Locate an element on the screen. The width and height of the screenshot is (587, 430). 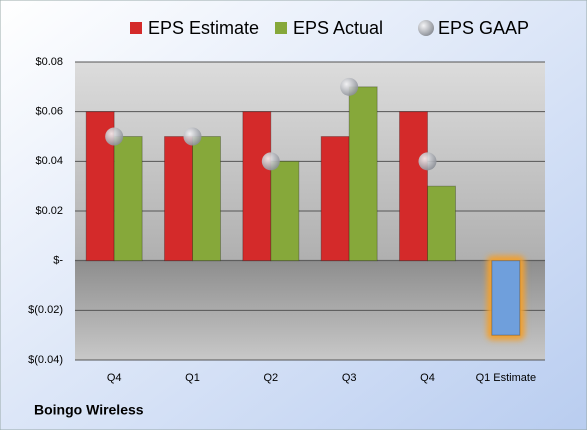
y-tick-label: $0.08 is located at coordinates (49, 62).